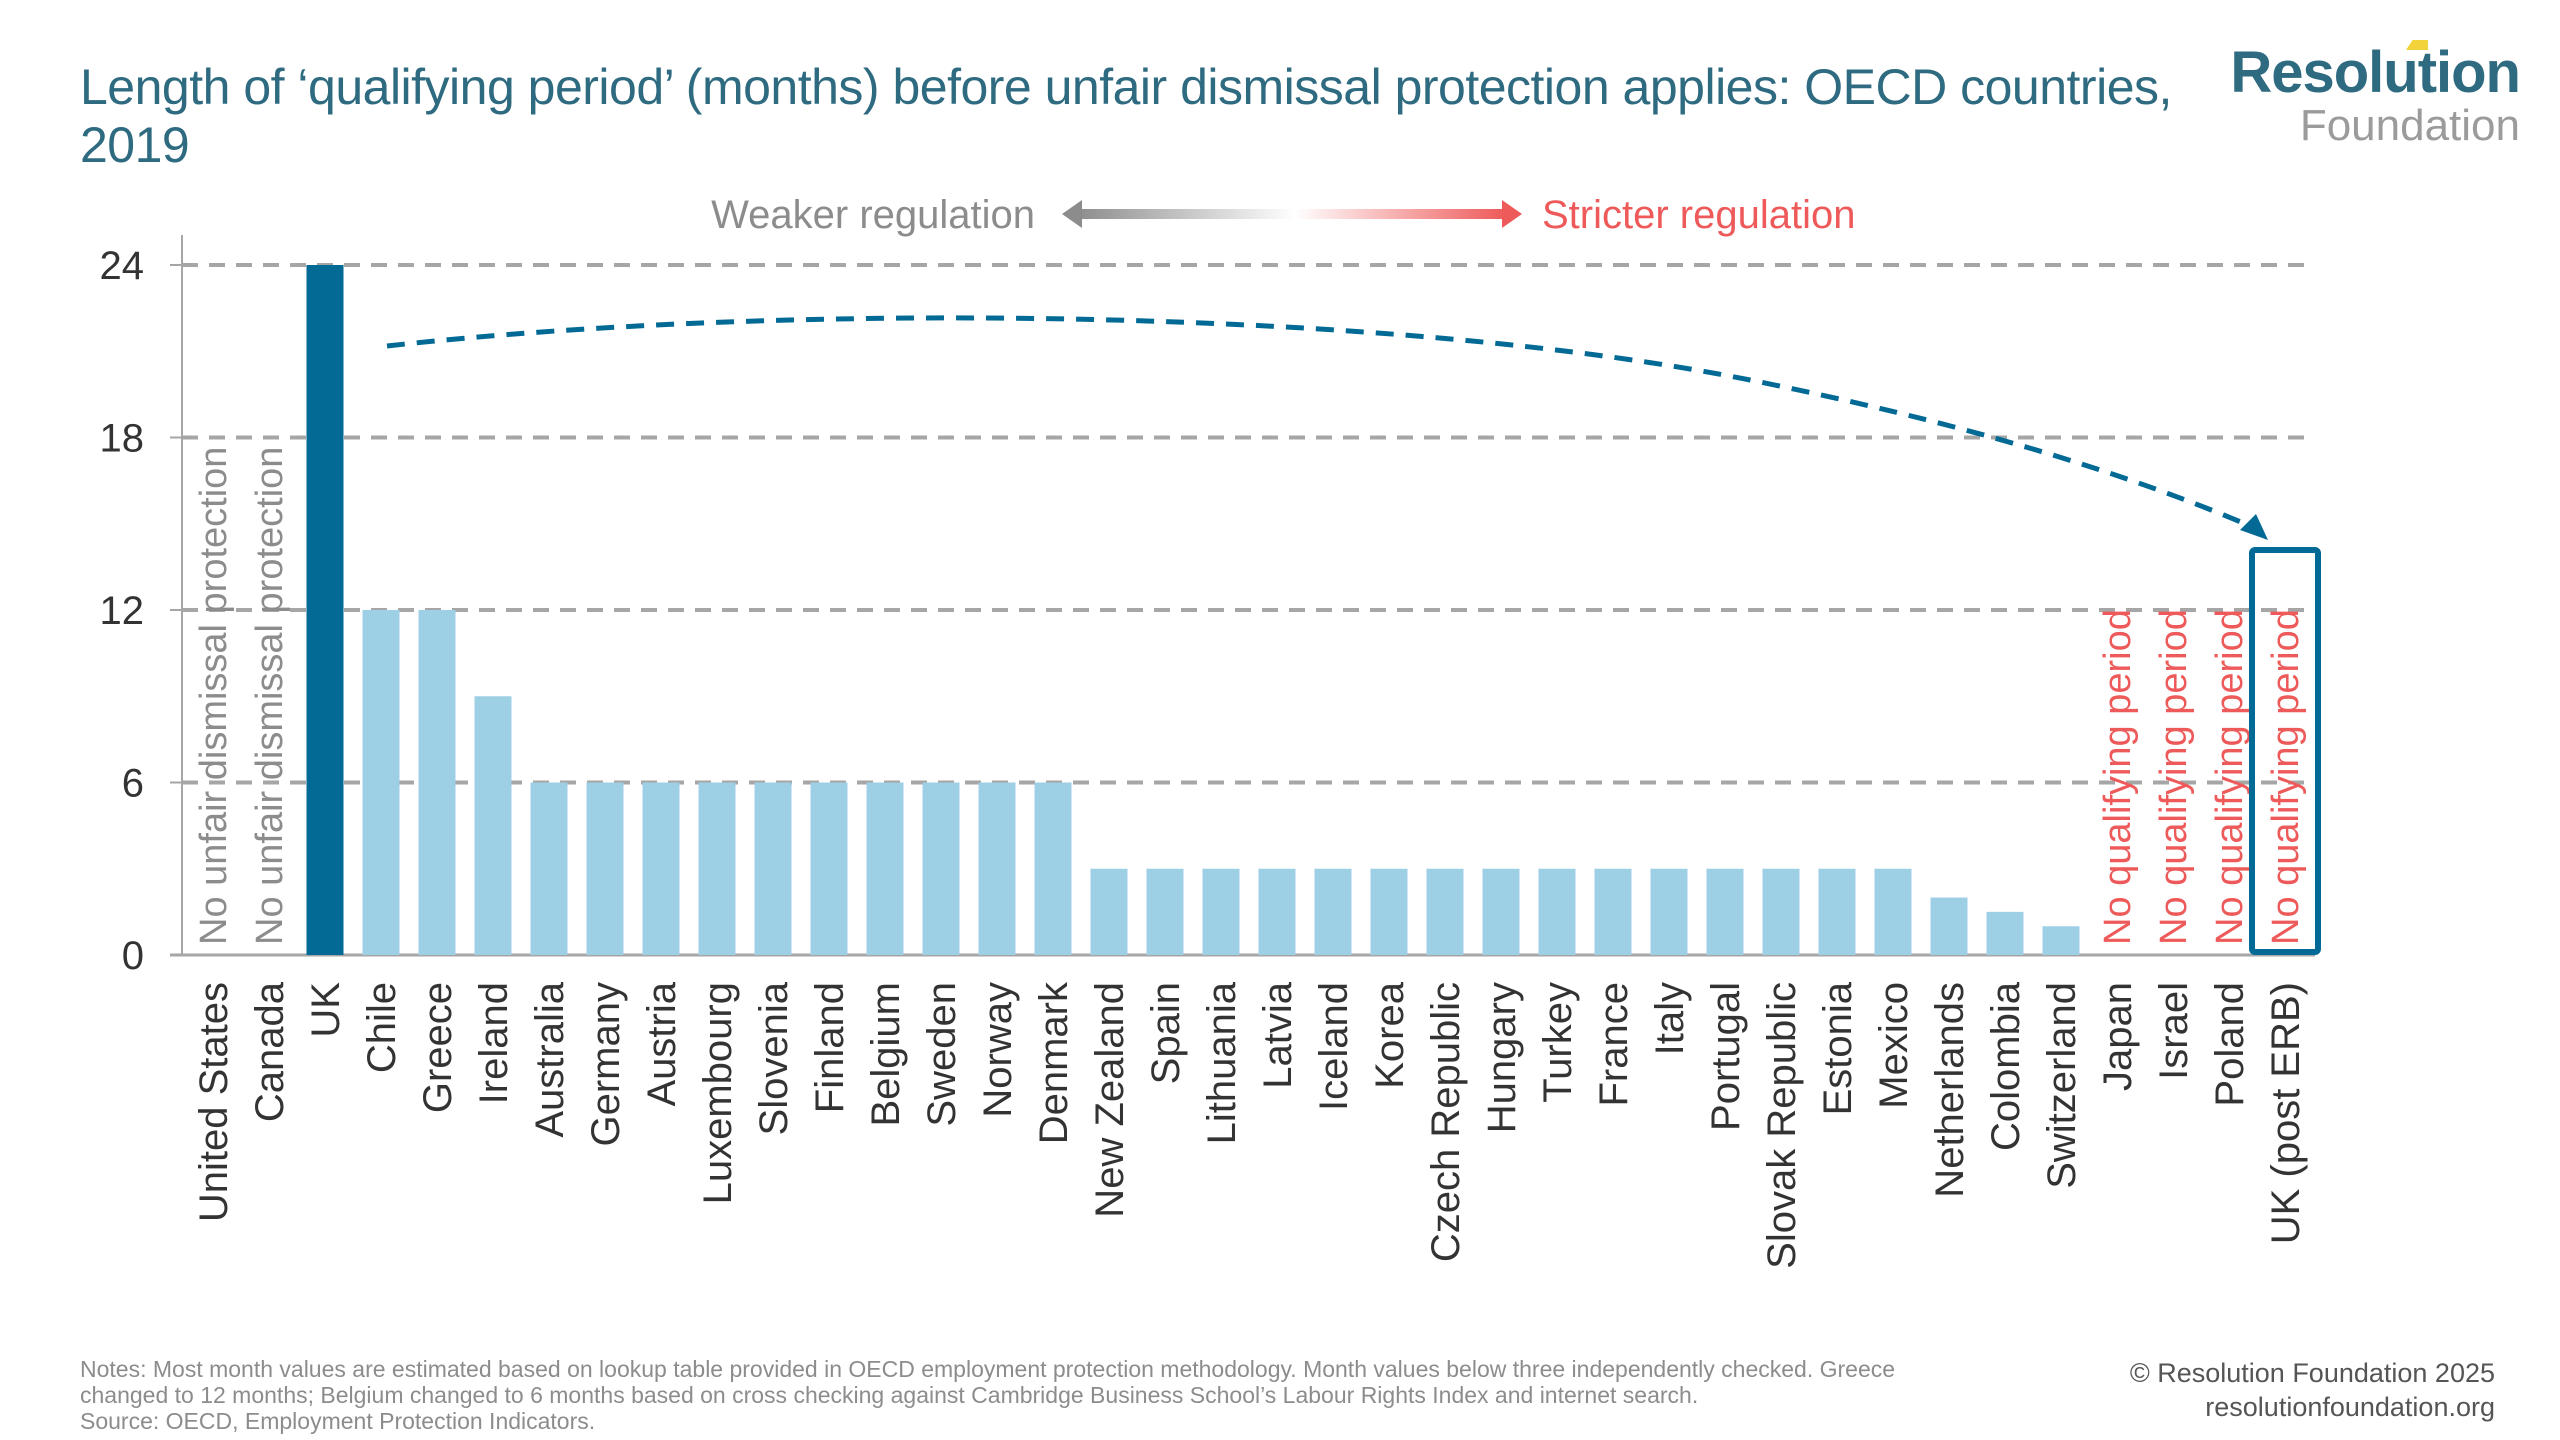  What do you see at coordinates (1698, 215) in the screenshot?
I see `legend-stricter-label: Stricter regulation` at bounding box center [1698, 215].